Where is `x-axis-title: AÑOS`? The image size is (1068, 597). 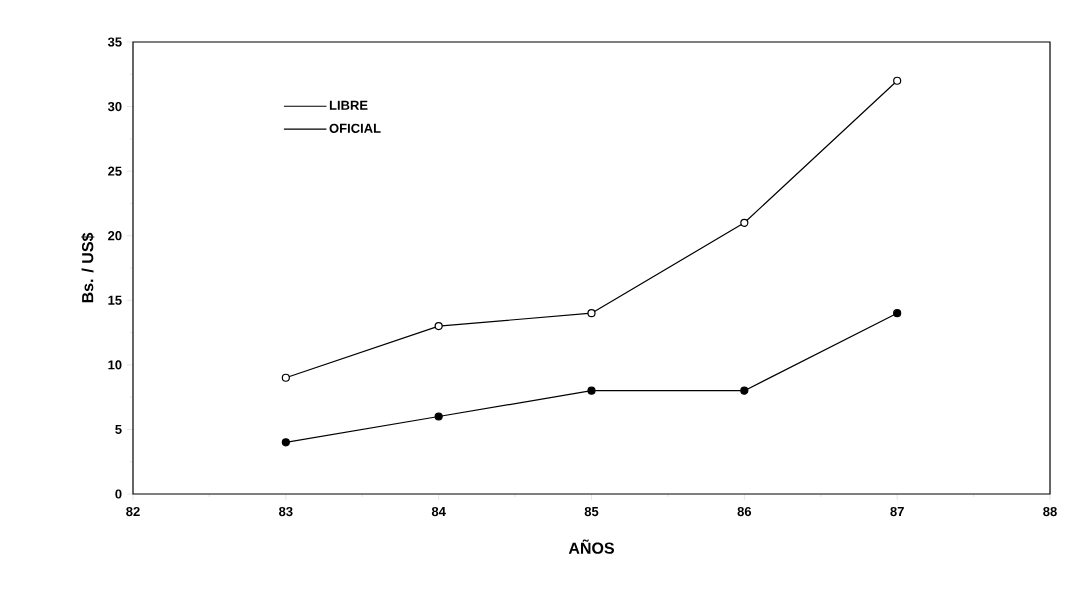 x-axis-title: AÑOS is located at coordinates (591, 546).